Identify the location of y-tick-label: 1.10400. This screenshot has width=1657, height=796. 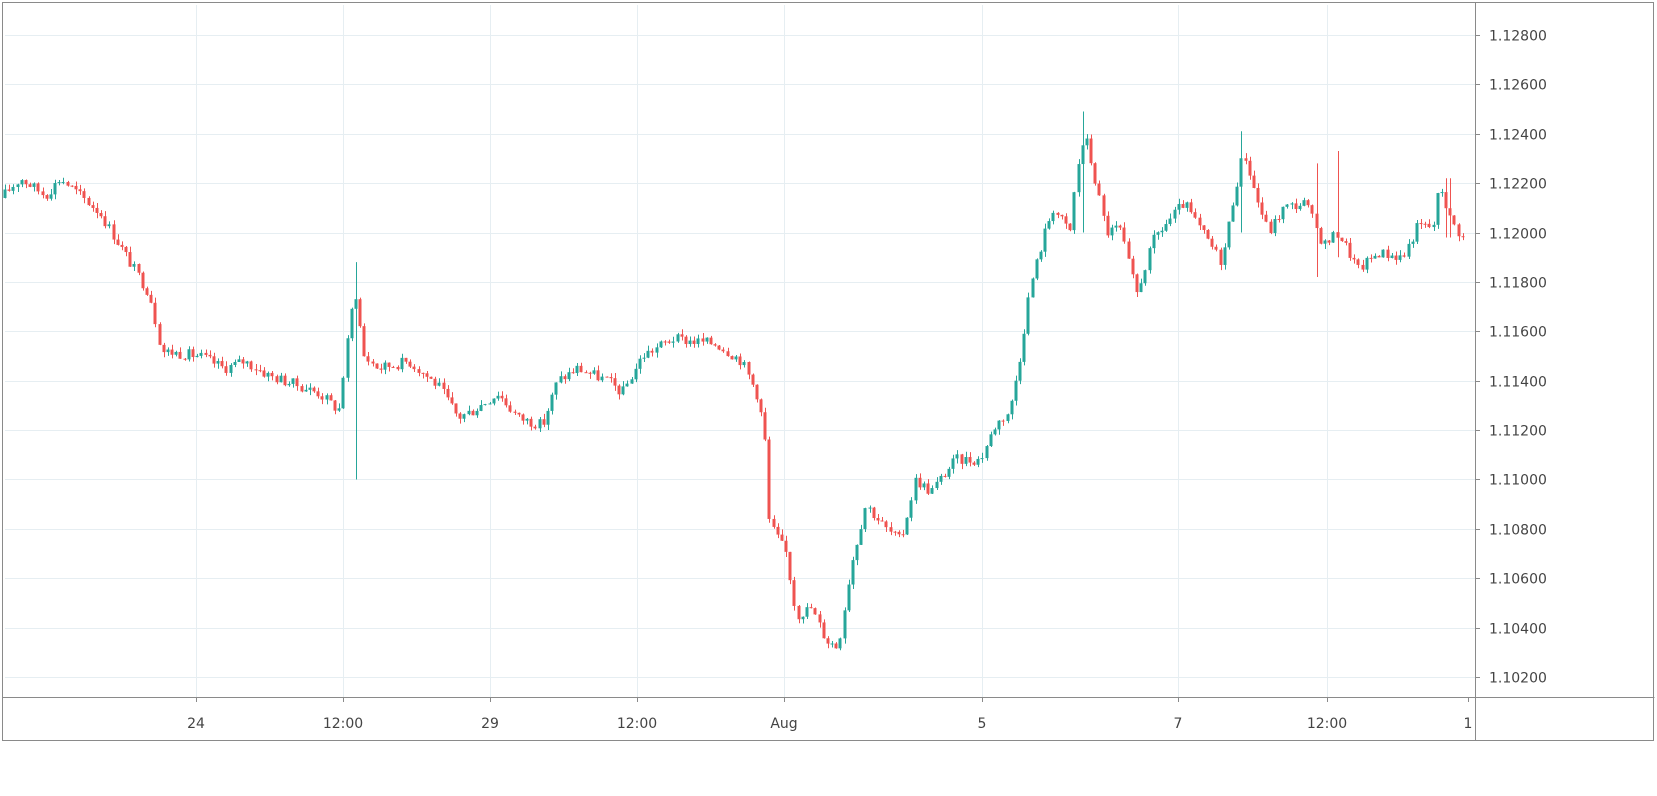
(1518, 630).